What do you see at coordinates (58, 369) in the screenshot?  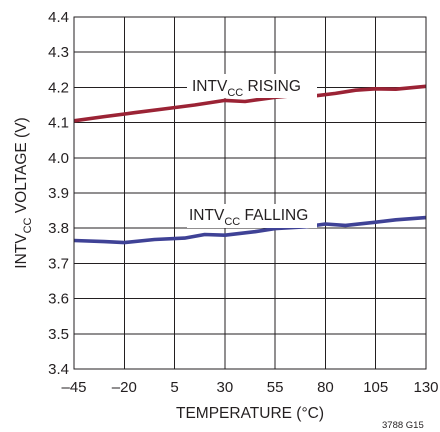 I see `y-tick-label: 3.4` at bounding box center [58, 369].